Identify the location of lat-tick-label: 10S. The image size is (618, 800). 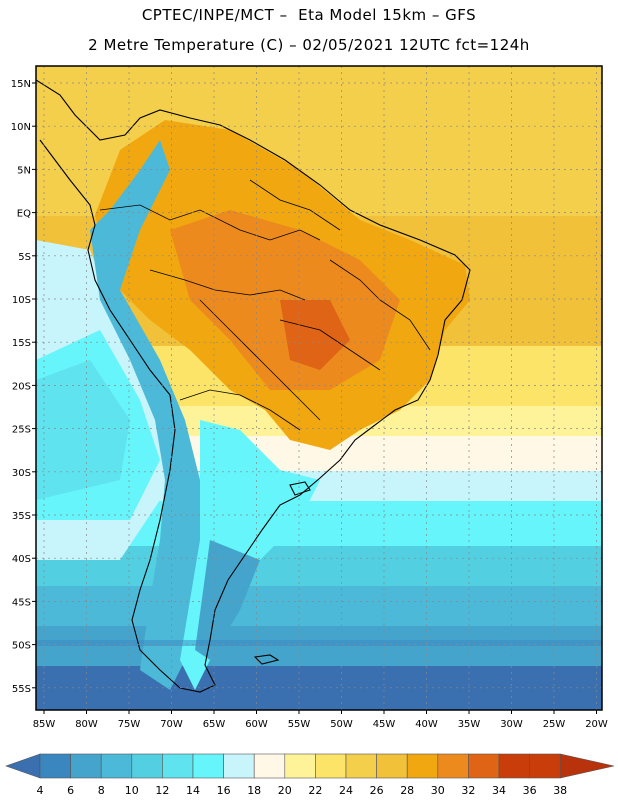
(21, 300).